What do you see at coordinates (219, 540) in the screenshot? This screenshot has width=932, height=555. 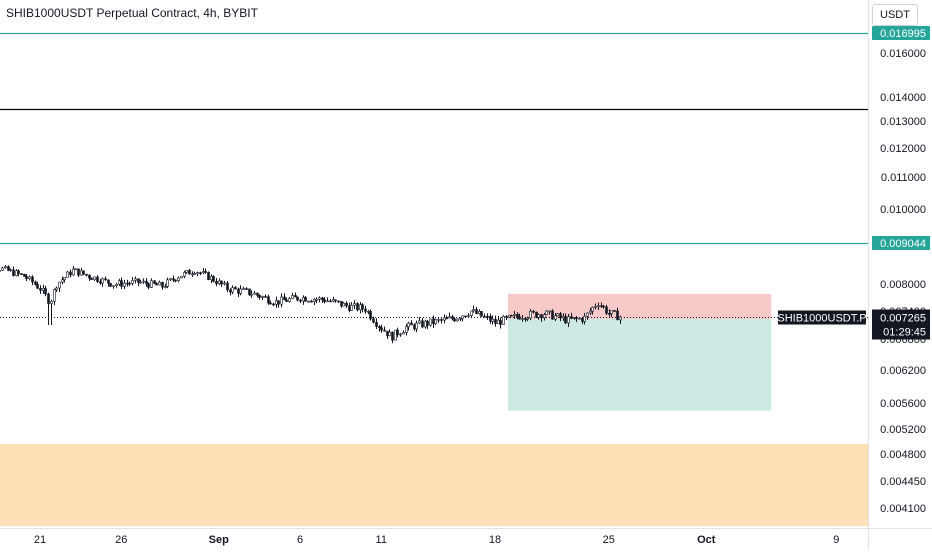 I see `x-tick-label: Sep` at bounding box center [219, 540].